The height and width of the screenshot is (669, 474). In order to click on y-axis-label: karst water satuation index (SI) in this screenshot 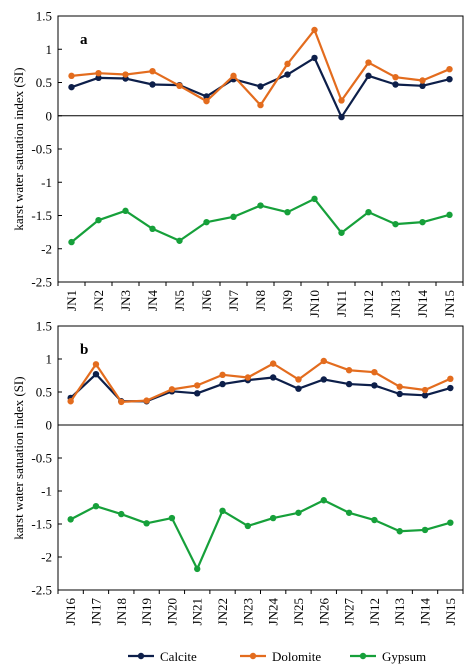, I will do `click(18, 457)`.